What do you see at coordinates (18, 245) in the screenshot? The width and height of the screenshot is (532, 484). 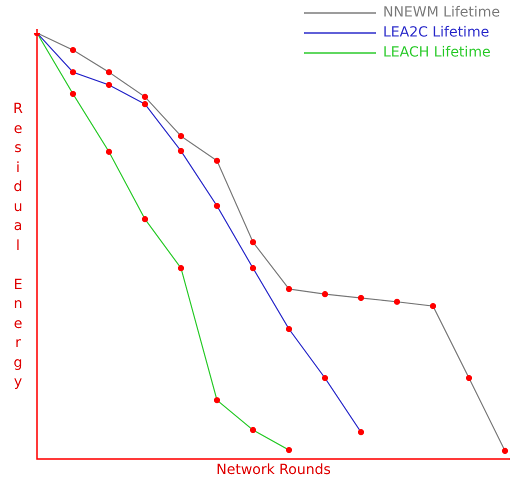 I see `text: Residual Energy` at bounding box center [18, 245].